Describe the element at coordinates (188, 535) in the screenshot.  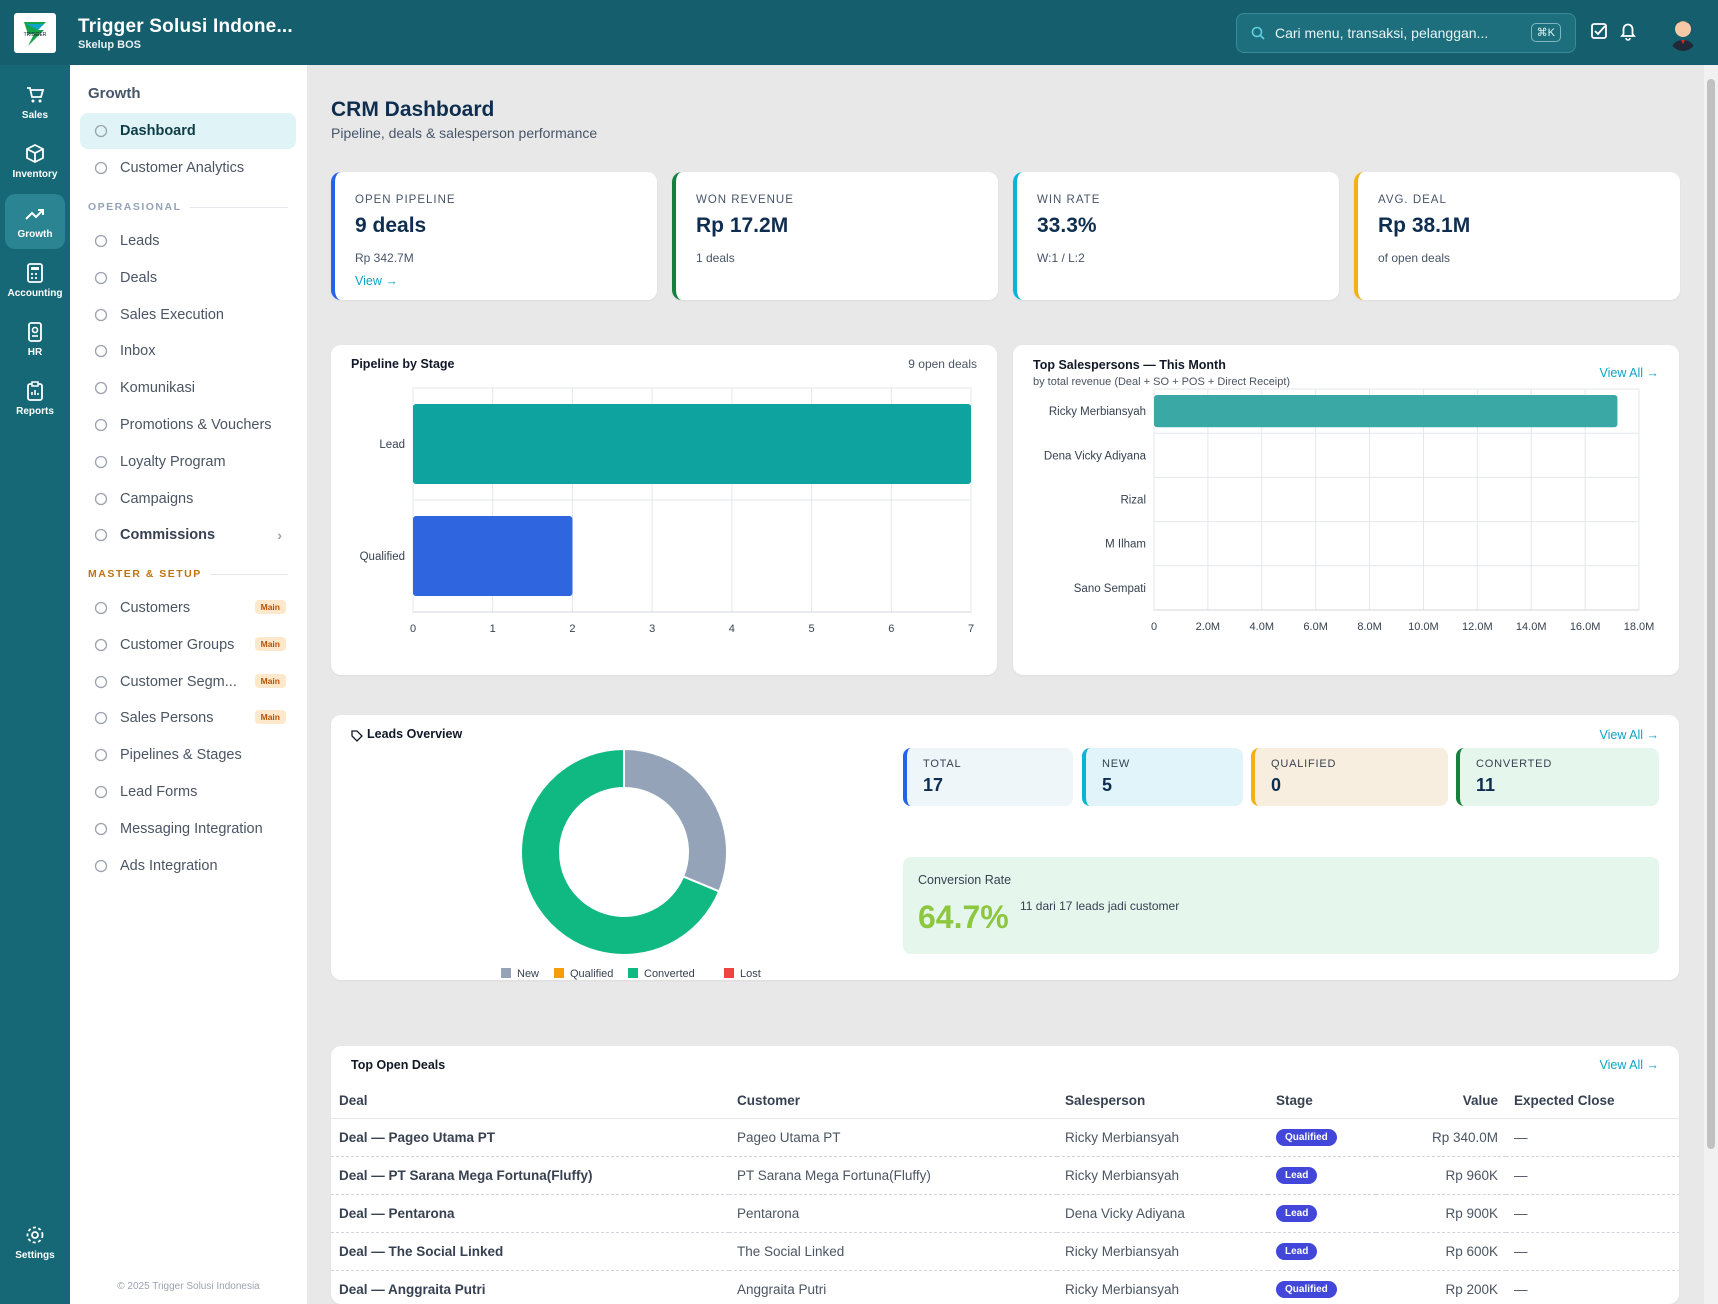
I see `sidebar-item-commissions: Commissions ›` at that location.